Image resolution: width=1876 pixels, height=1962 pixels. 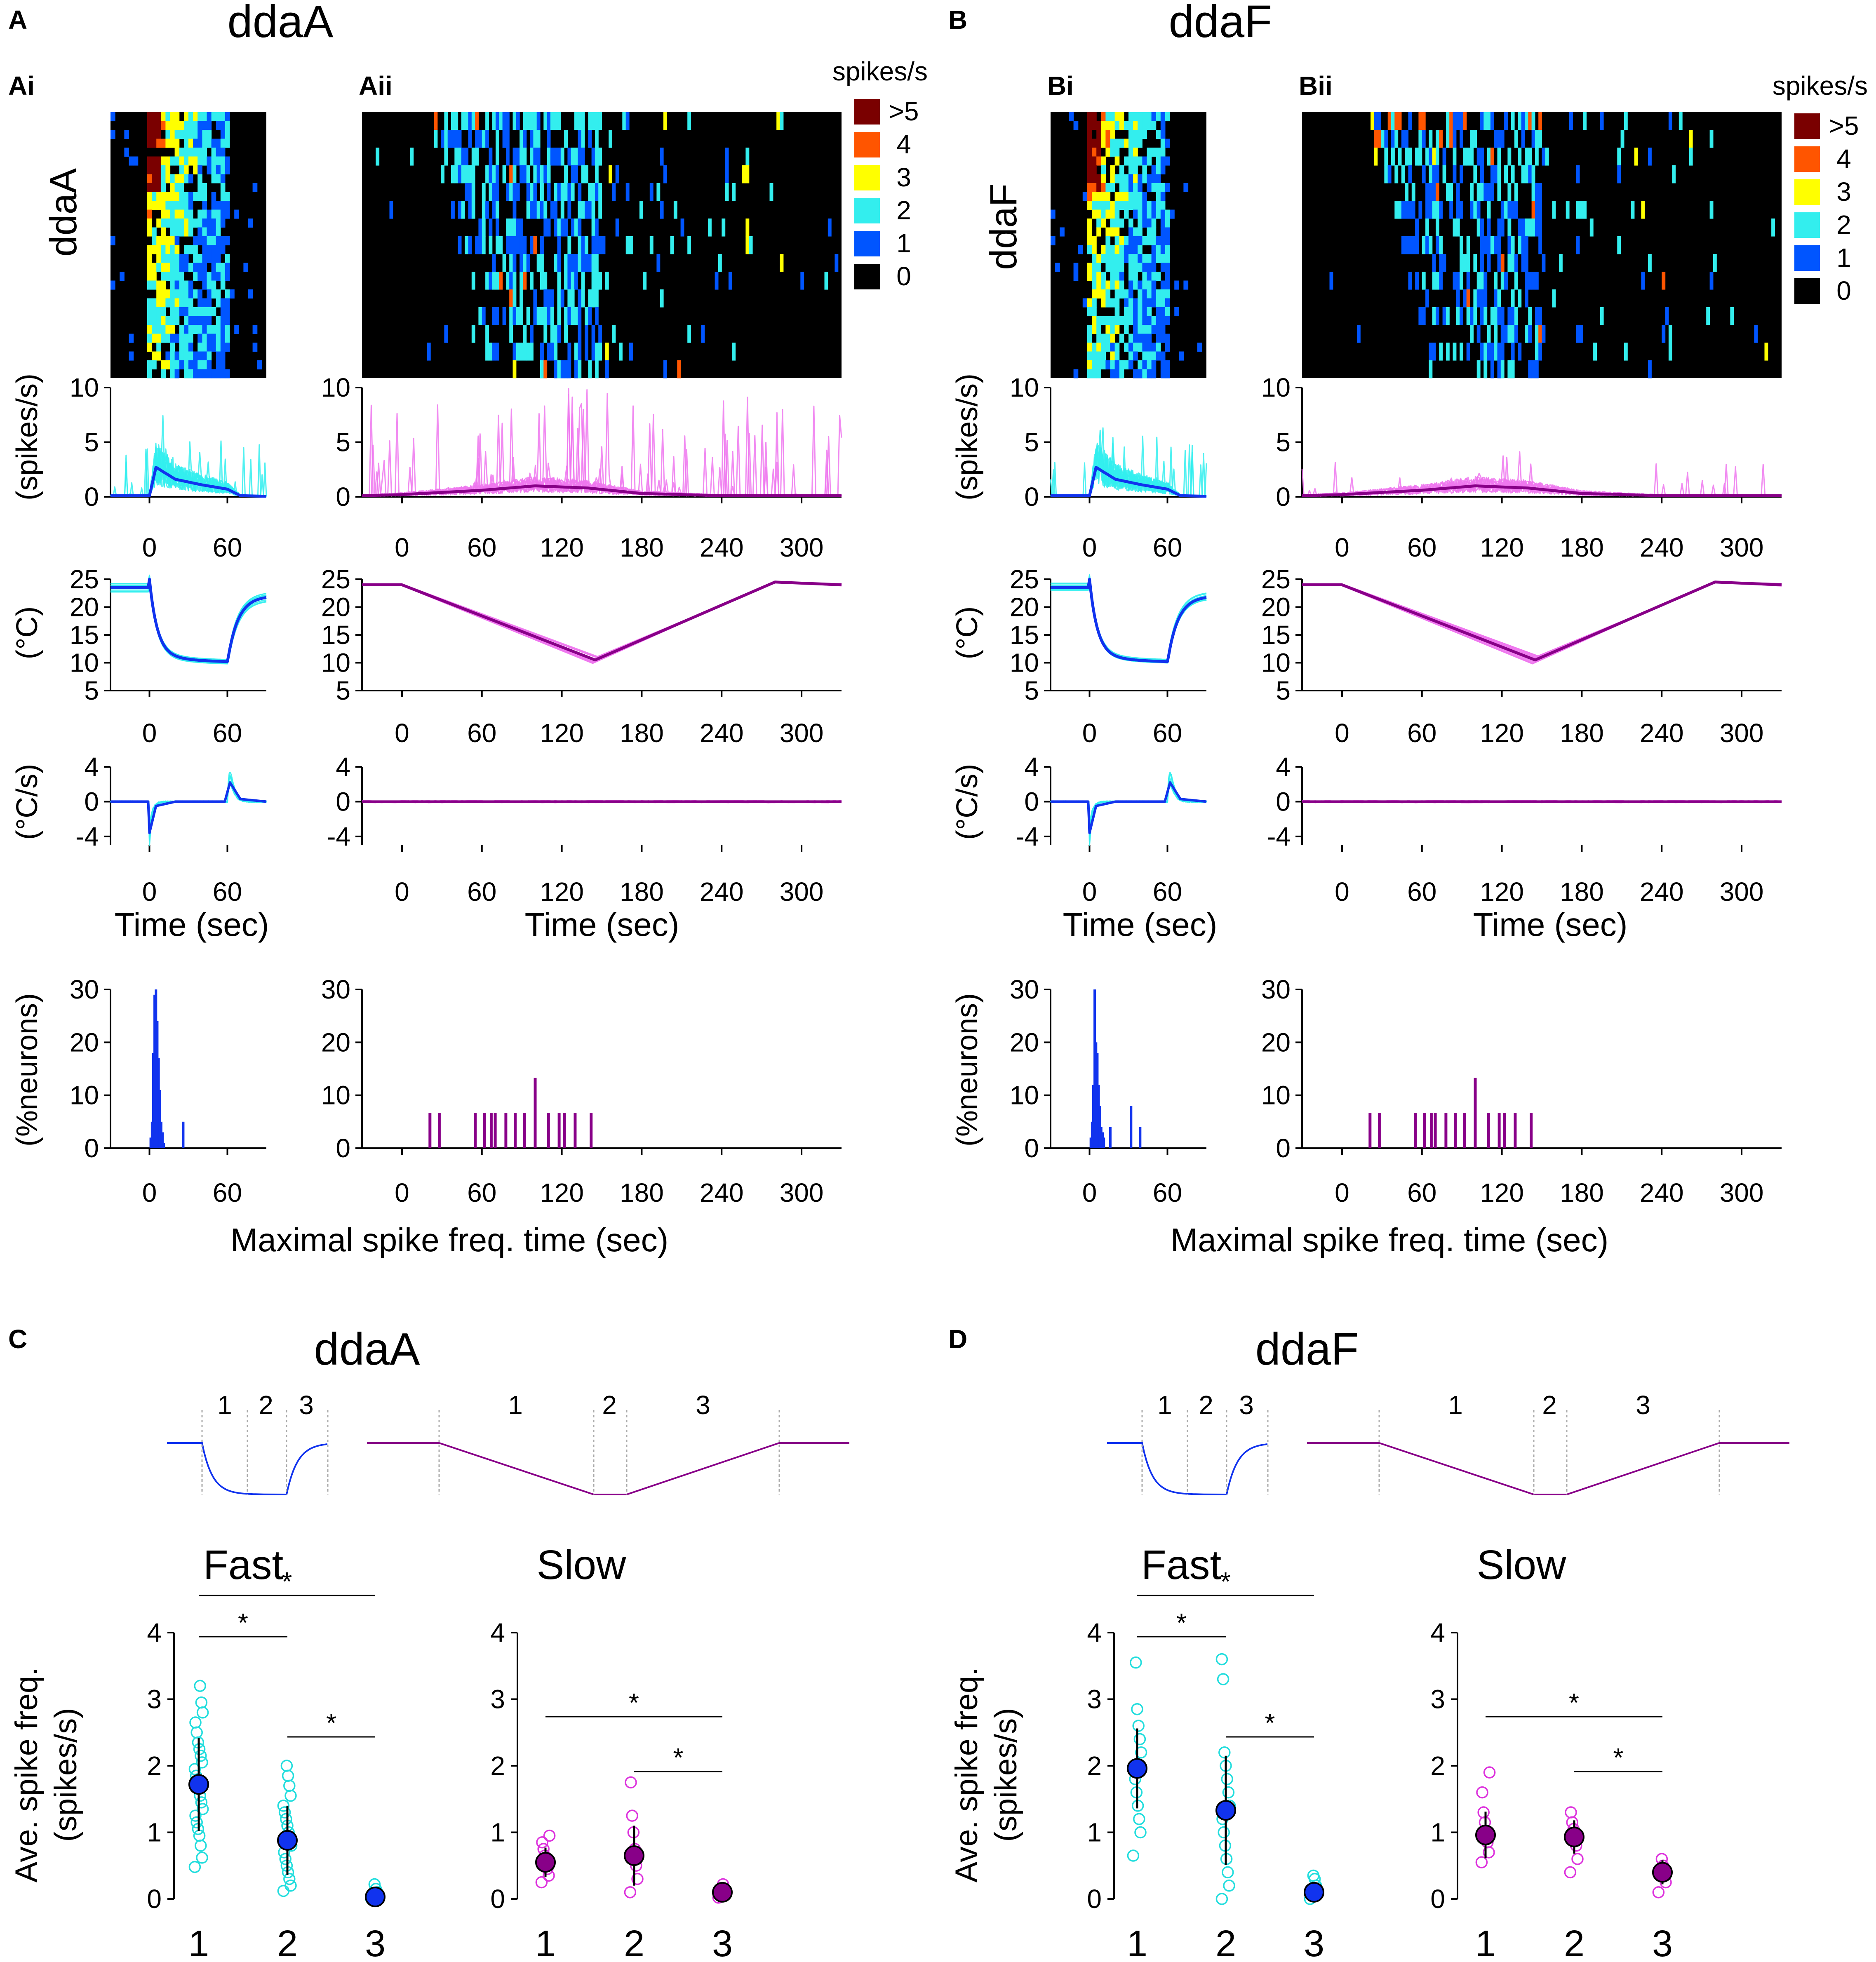 What do you see at coordinates (958, 1339) in the screenshot?
I see `panel-letter-d: D` at bounding box center [958, 1339].